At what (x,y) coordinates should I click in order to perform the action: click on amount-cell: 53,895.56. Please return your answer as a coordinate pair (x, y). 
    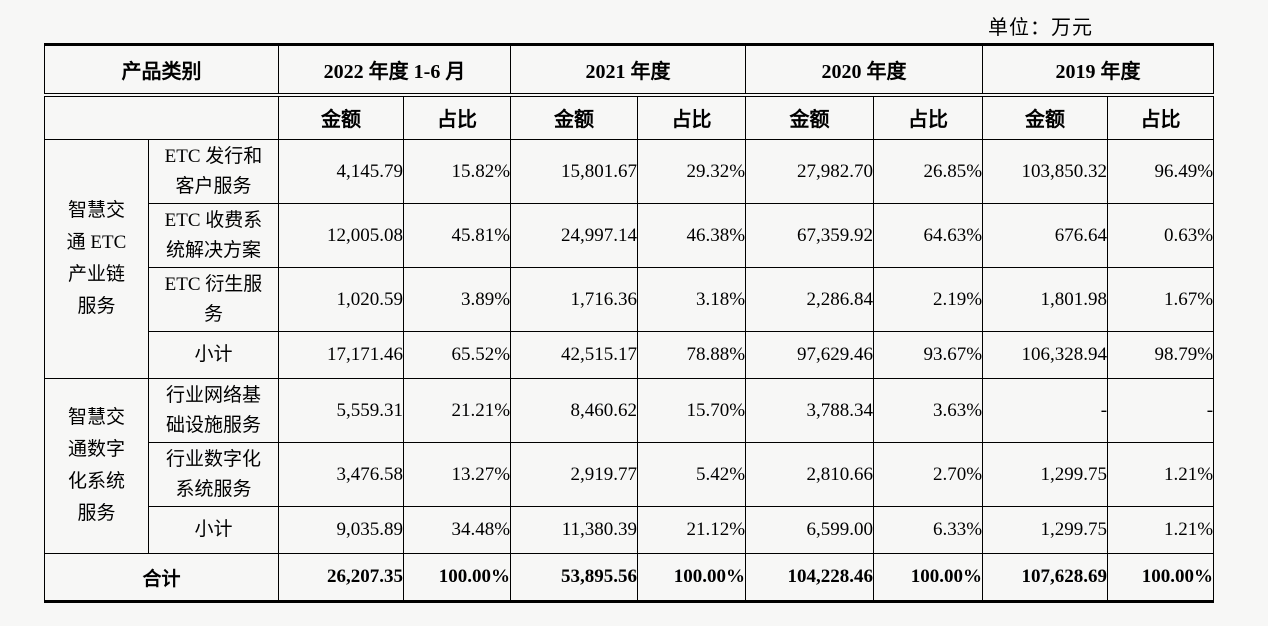
    Looking at the image, I should click on (574, 577).